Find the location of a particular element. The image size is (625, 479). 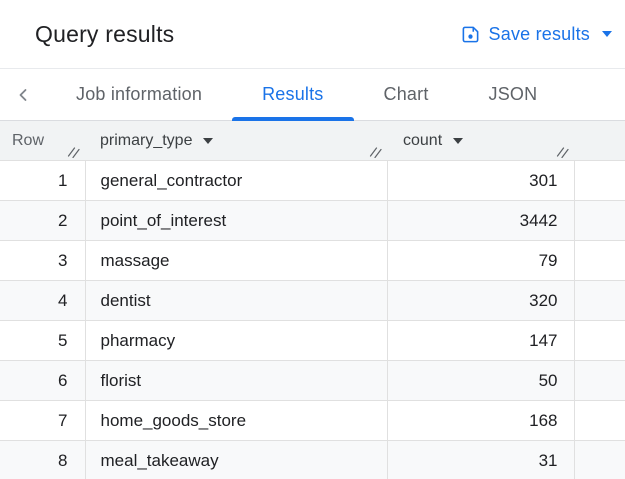

row-number-cell: 3 is located at coordinates (43, 260).